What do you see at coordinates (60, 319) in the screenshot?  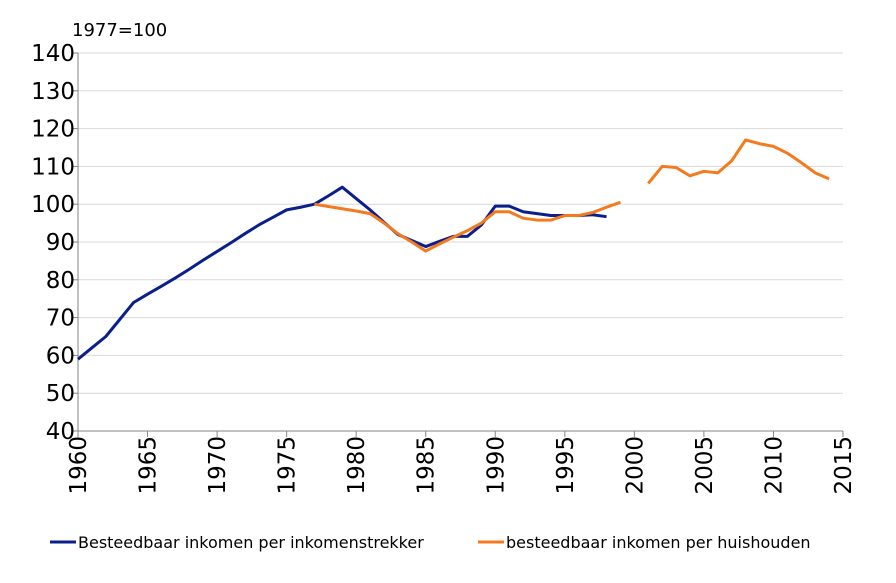 I see `y-tick-label: 70` at bounding box center [60, 319].